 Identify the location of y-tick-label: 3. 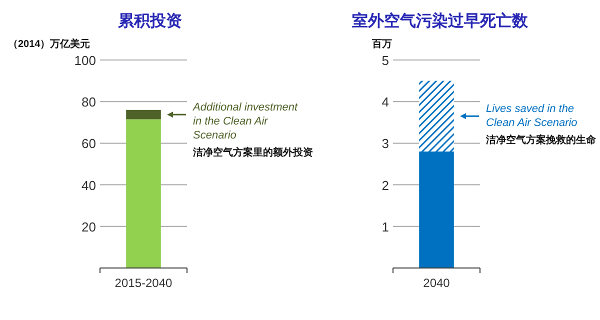
(385, 144).